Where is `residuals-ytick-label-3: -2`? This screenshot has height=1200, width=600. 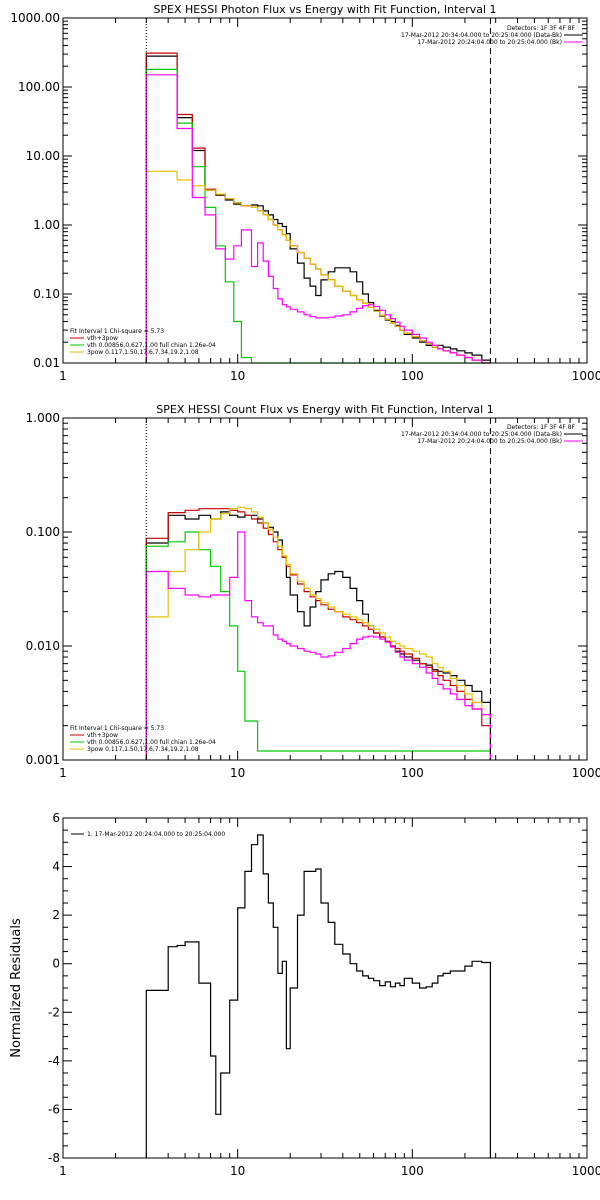 residuals-ytick-label-3: -2 is located at coordinates (54, 1012).